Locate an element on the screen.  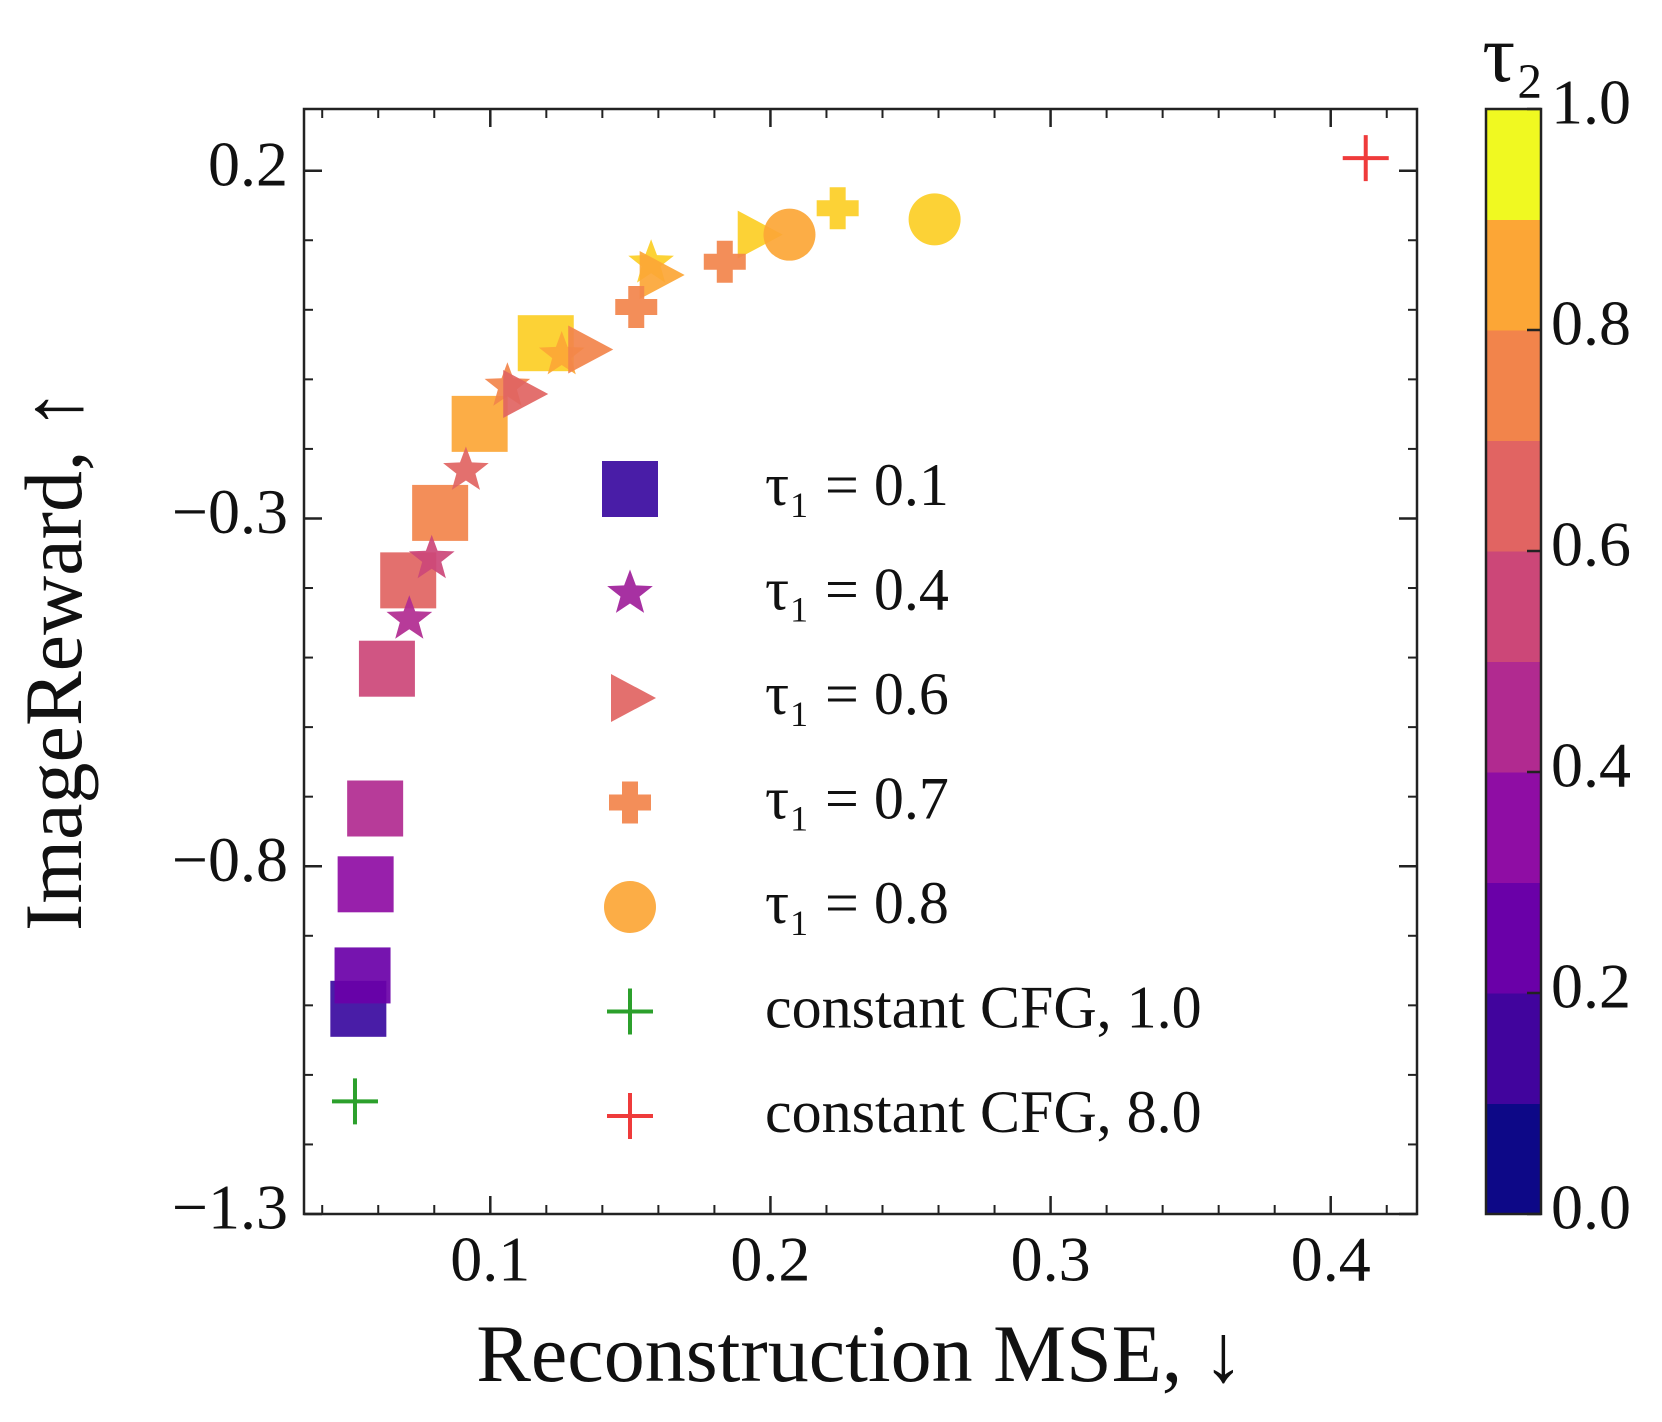
y-tick-label: −0.8 is located at coordinates (230, 859).